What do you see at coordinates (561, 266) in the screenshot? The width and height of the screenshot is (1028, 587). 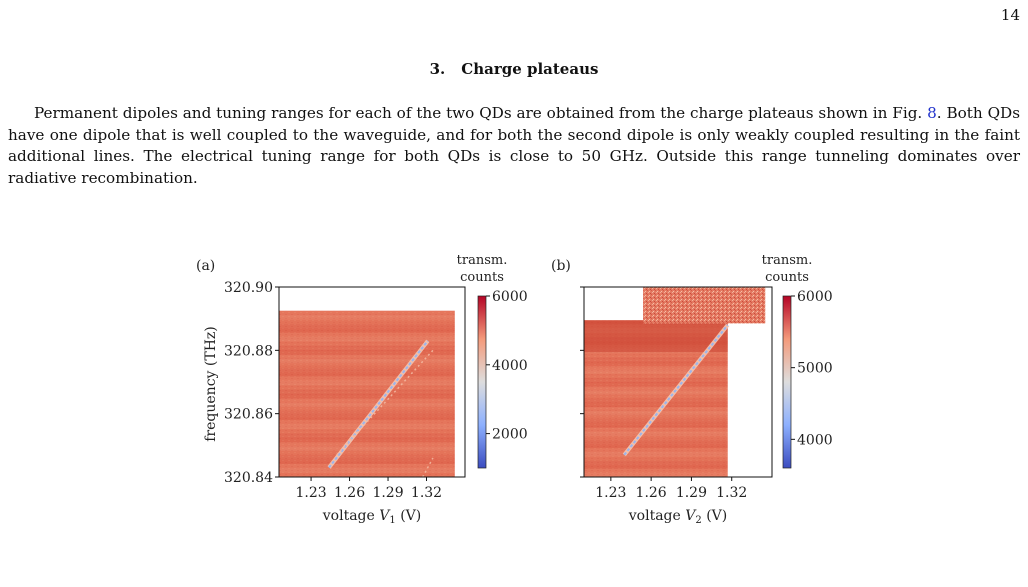 I see `panel-label-b: (b)` at bounding box center [561, 266].